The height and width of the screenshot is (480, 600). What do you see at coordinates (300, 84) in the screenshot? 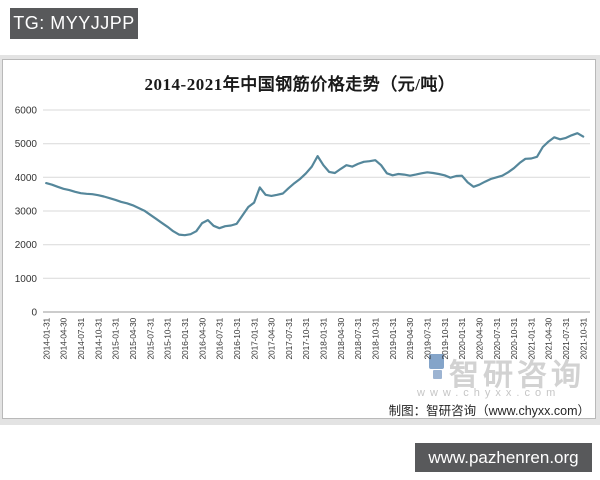
I see `chart-title: 2014-2021年中国钢筋价格走势（元/吨）` at bounding box center [300, 84].